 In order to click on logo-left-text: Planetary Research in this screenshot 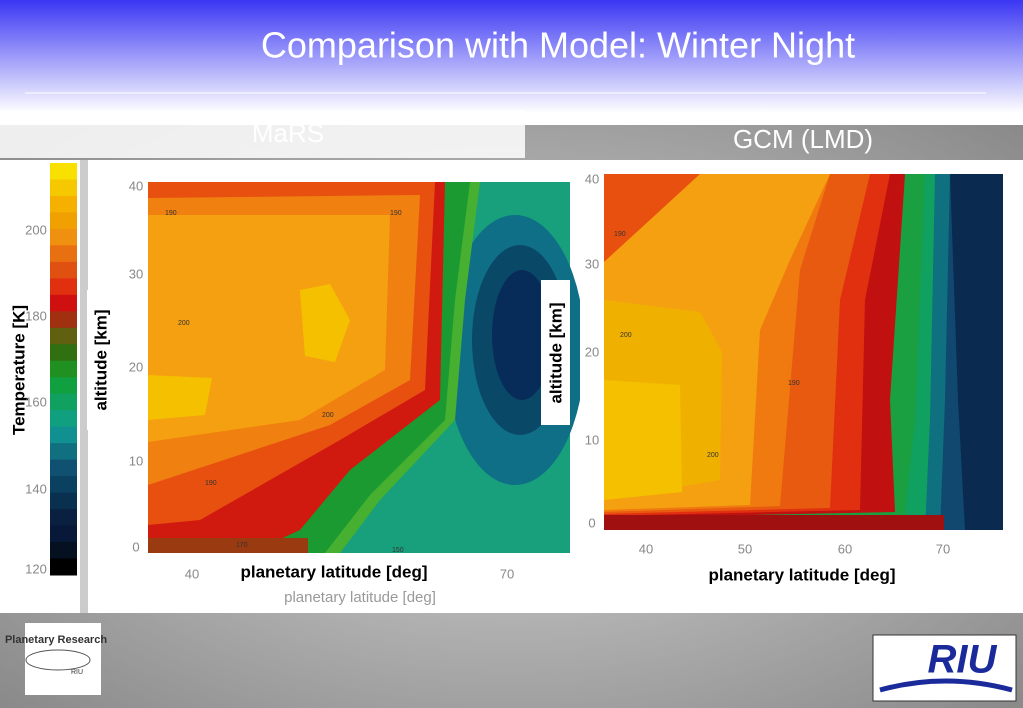, I will do `click(56, 640)`.